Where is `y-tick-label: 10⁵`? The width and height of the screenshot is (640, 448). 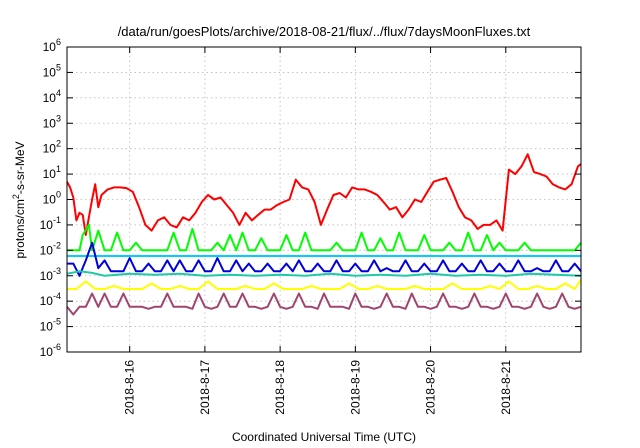
y-tick-label: 10⁵ is located at coordinates (52, 70).